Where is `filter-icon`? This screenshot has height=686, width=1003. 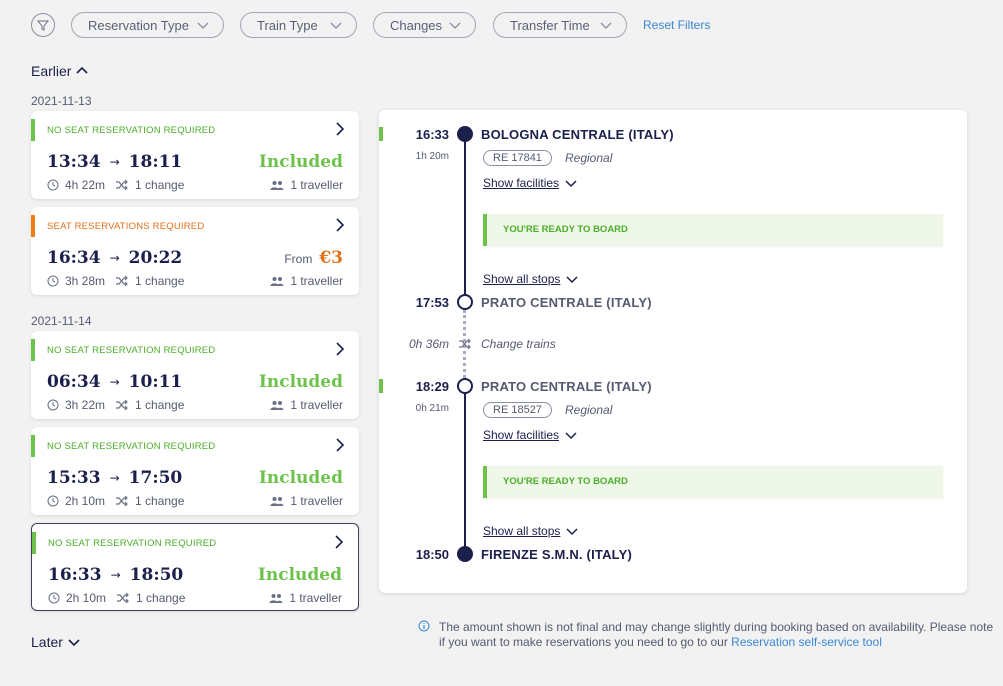
filter-icon is located at coordinates (43, 25).